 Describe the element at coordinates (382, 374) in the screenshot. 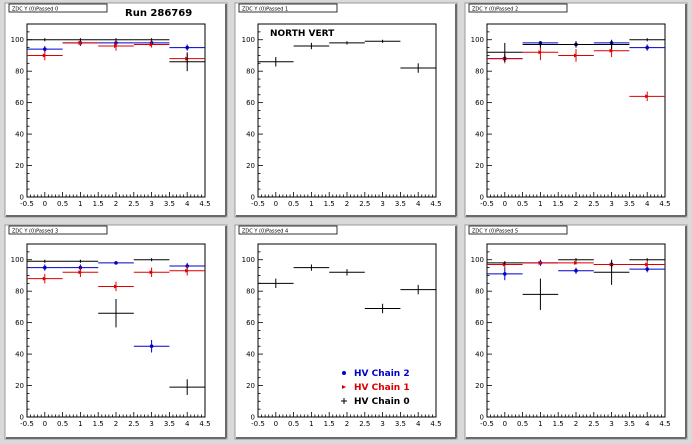

I see `legend-label: HV Chain 2` at that location.